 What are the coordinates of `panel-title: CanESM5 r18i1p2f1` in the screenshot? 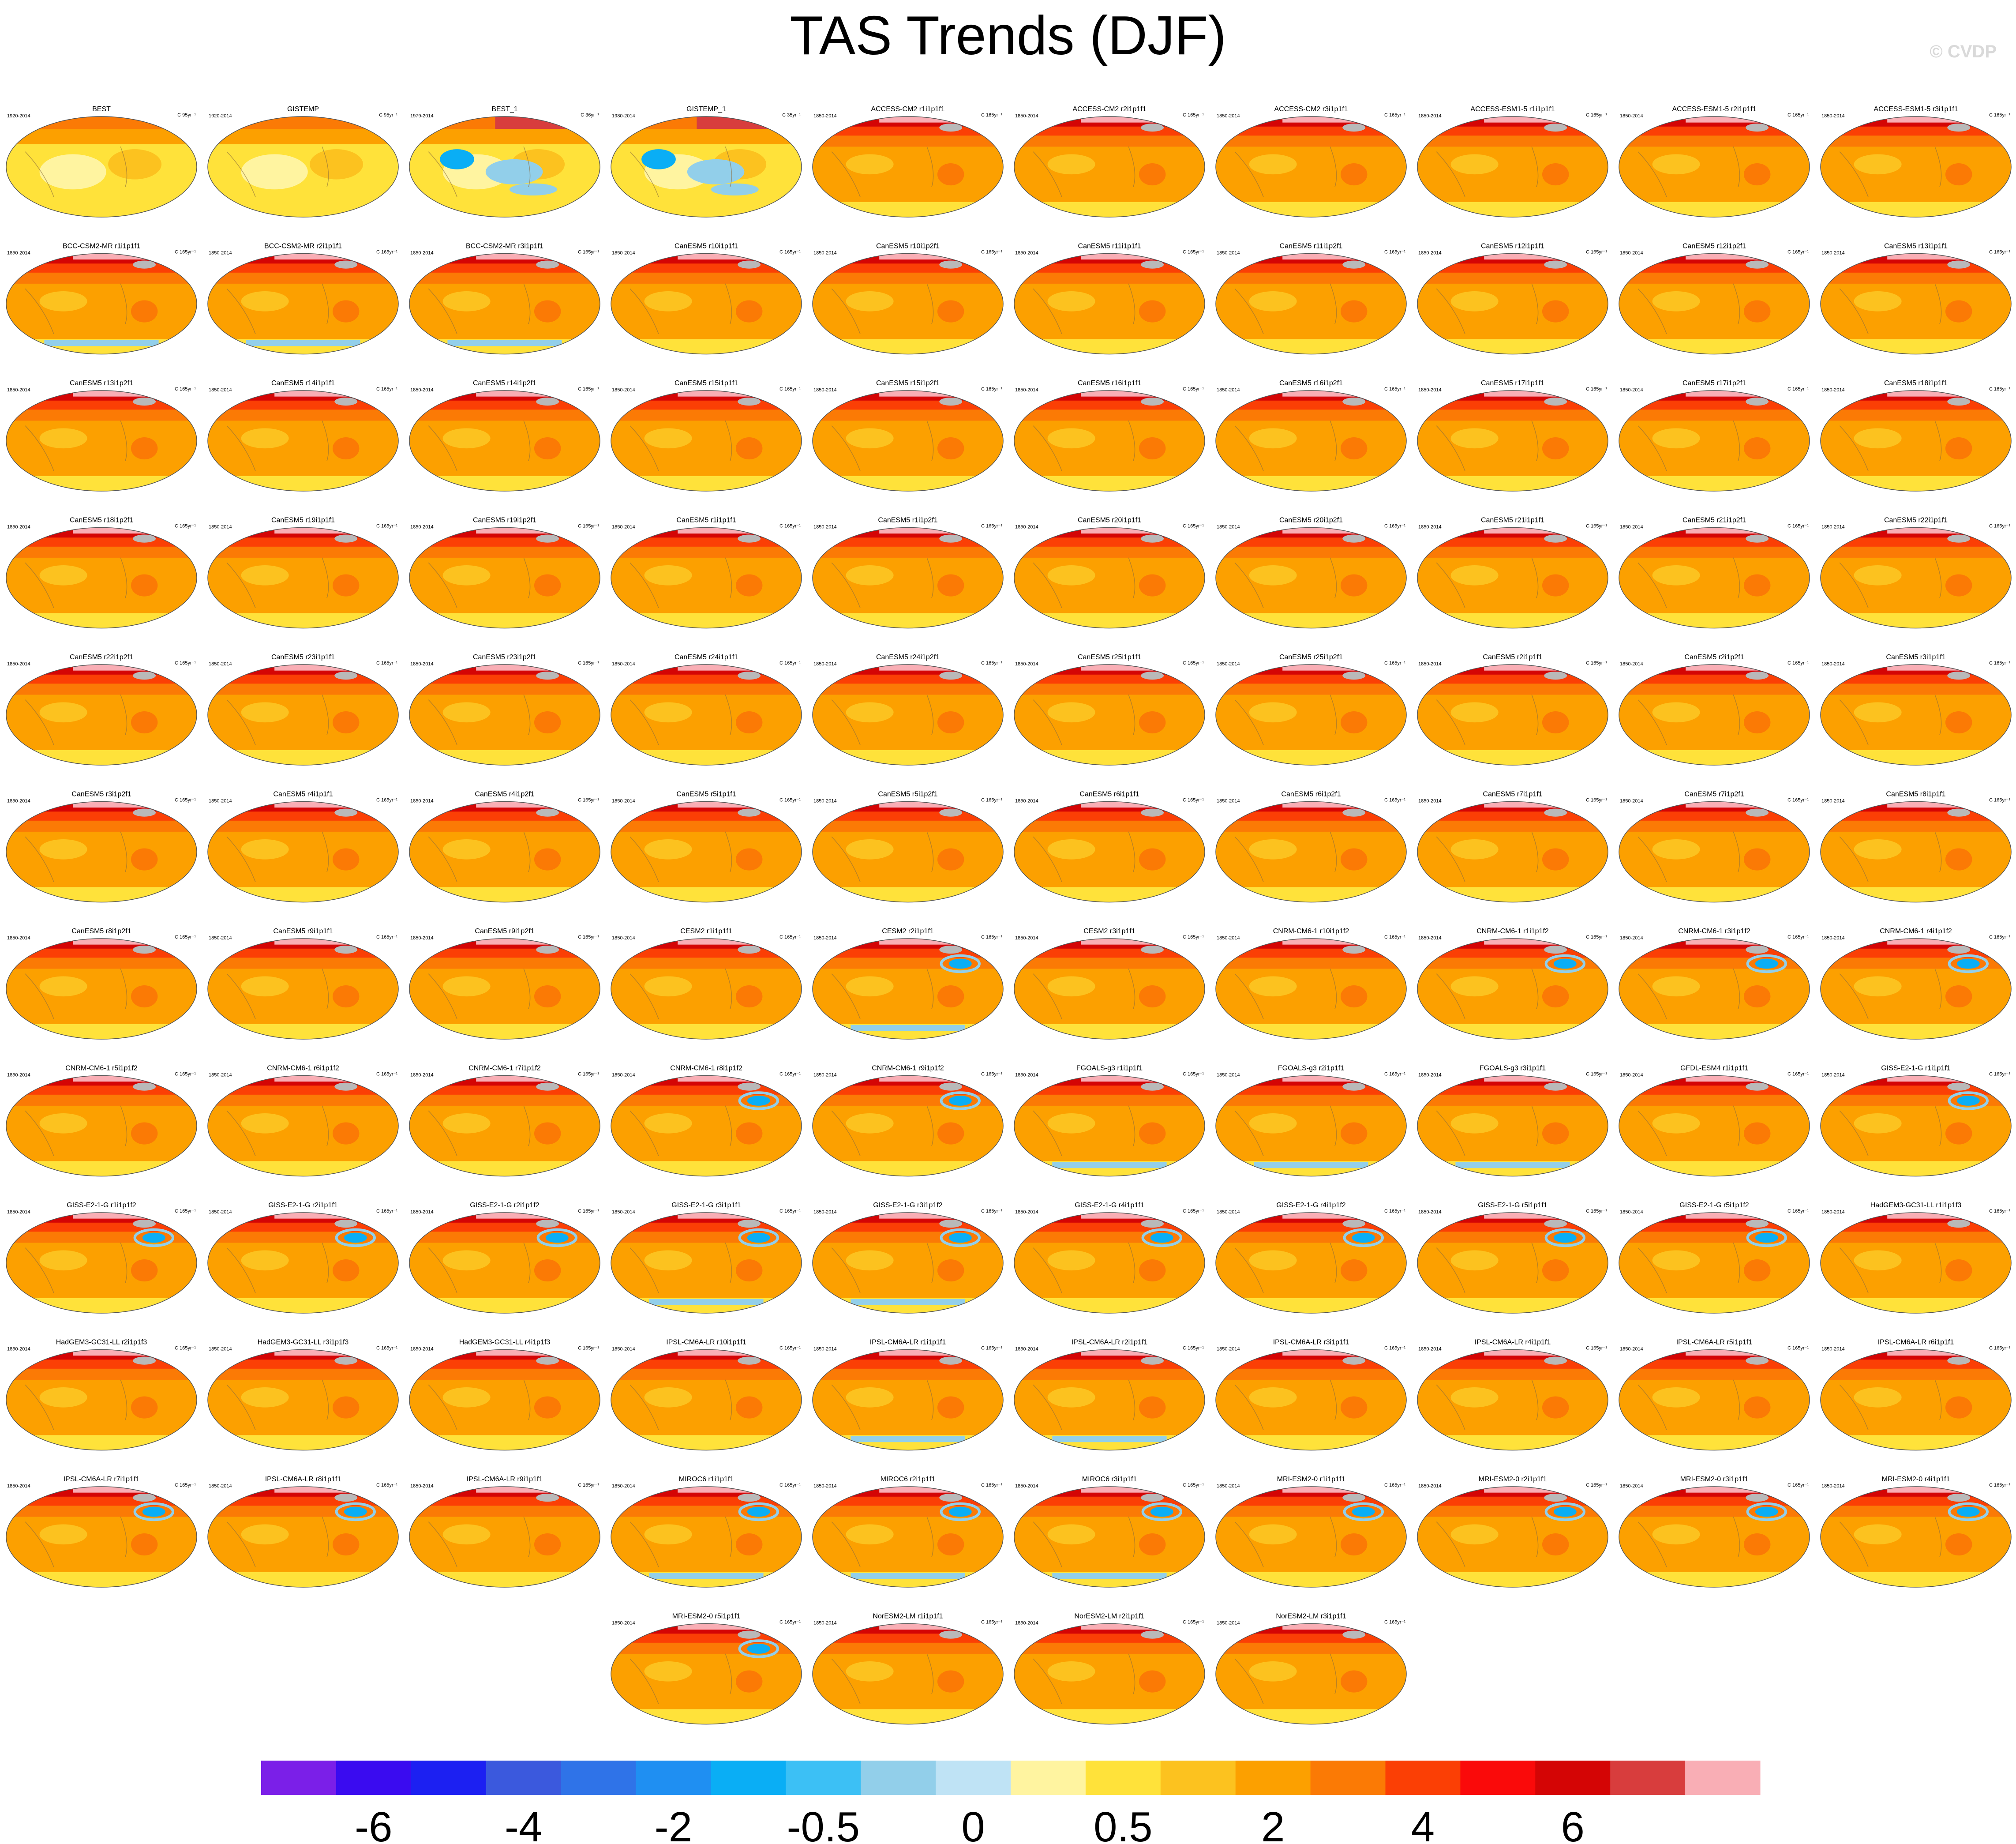 It's located at (102, 520).